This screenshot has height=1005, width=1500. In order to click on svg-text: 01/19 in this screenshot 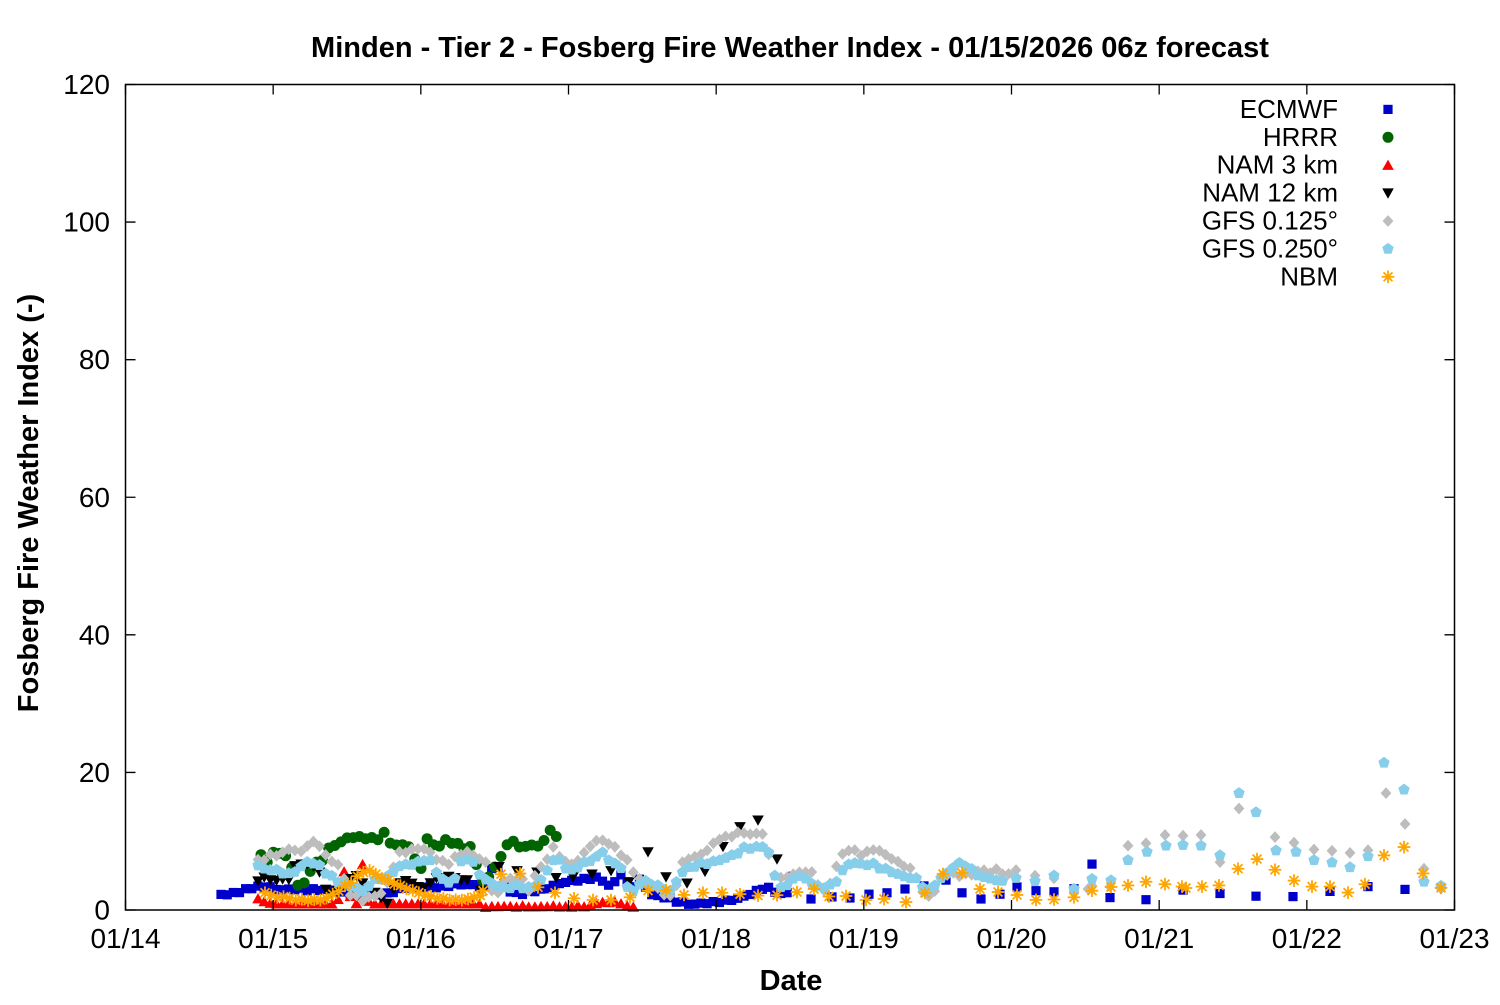, I will do `click(864, 938)`.